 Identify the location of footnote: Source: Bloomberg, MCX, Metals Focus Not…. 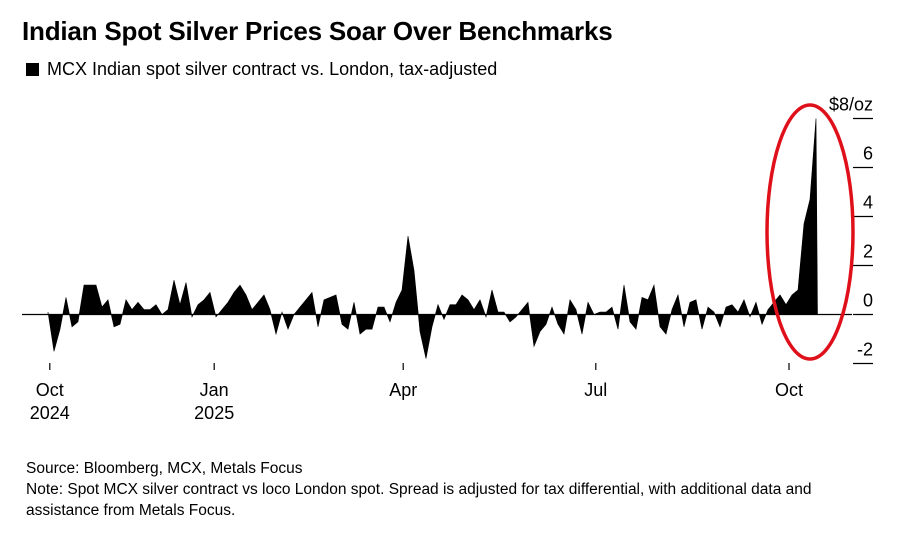
(446, 489).